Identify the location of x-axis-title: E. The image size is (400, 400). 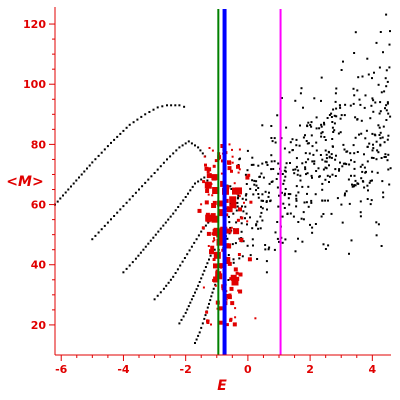
(222, 386).